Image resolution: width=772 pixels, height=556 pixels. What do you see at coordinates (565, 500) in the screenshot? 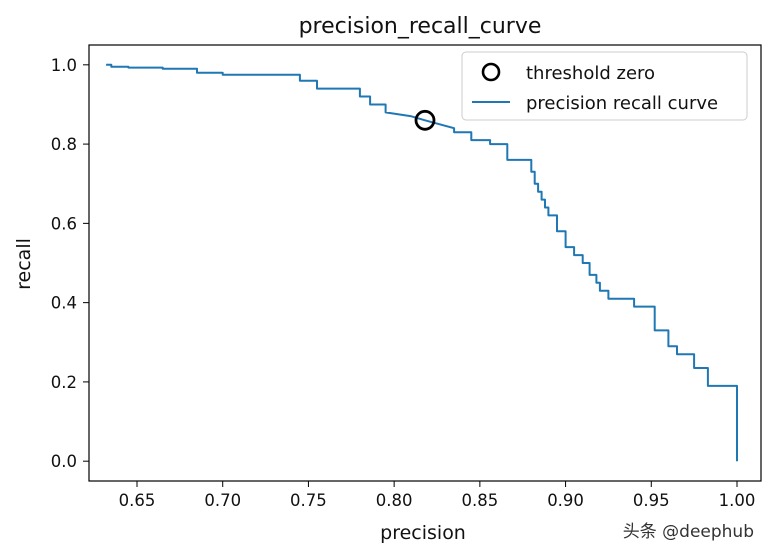
I see `x-tick-label: 0.90` at bounding box center [565, 500].